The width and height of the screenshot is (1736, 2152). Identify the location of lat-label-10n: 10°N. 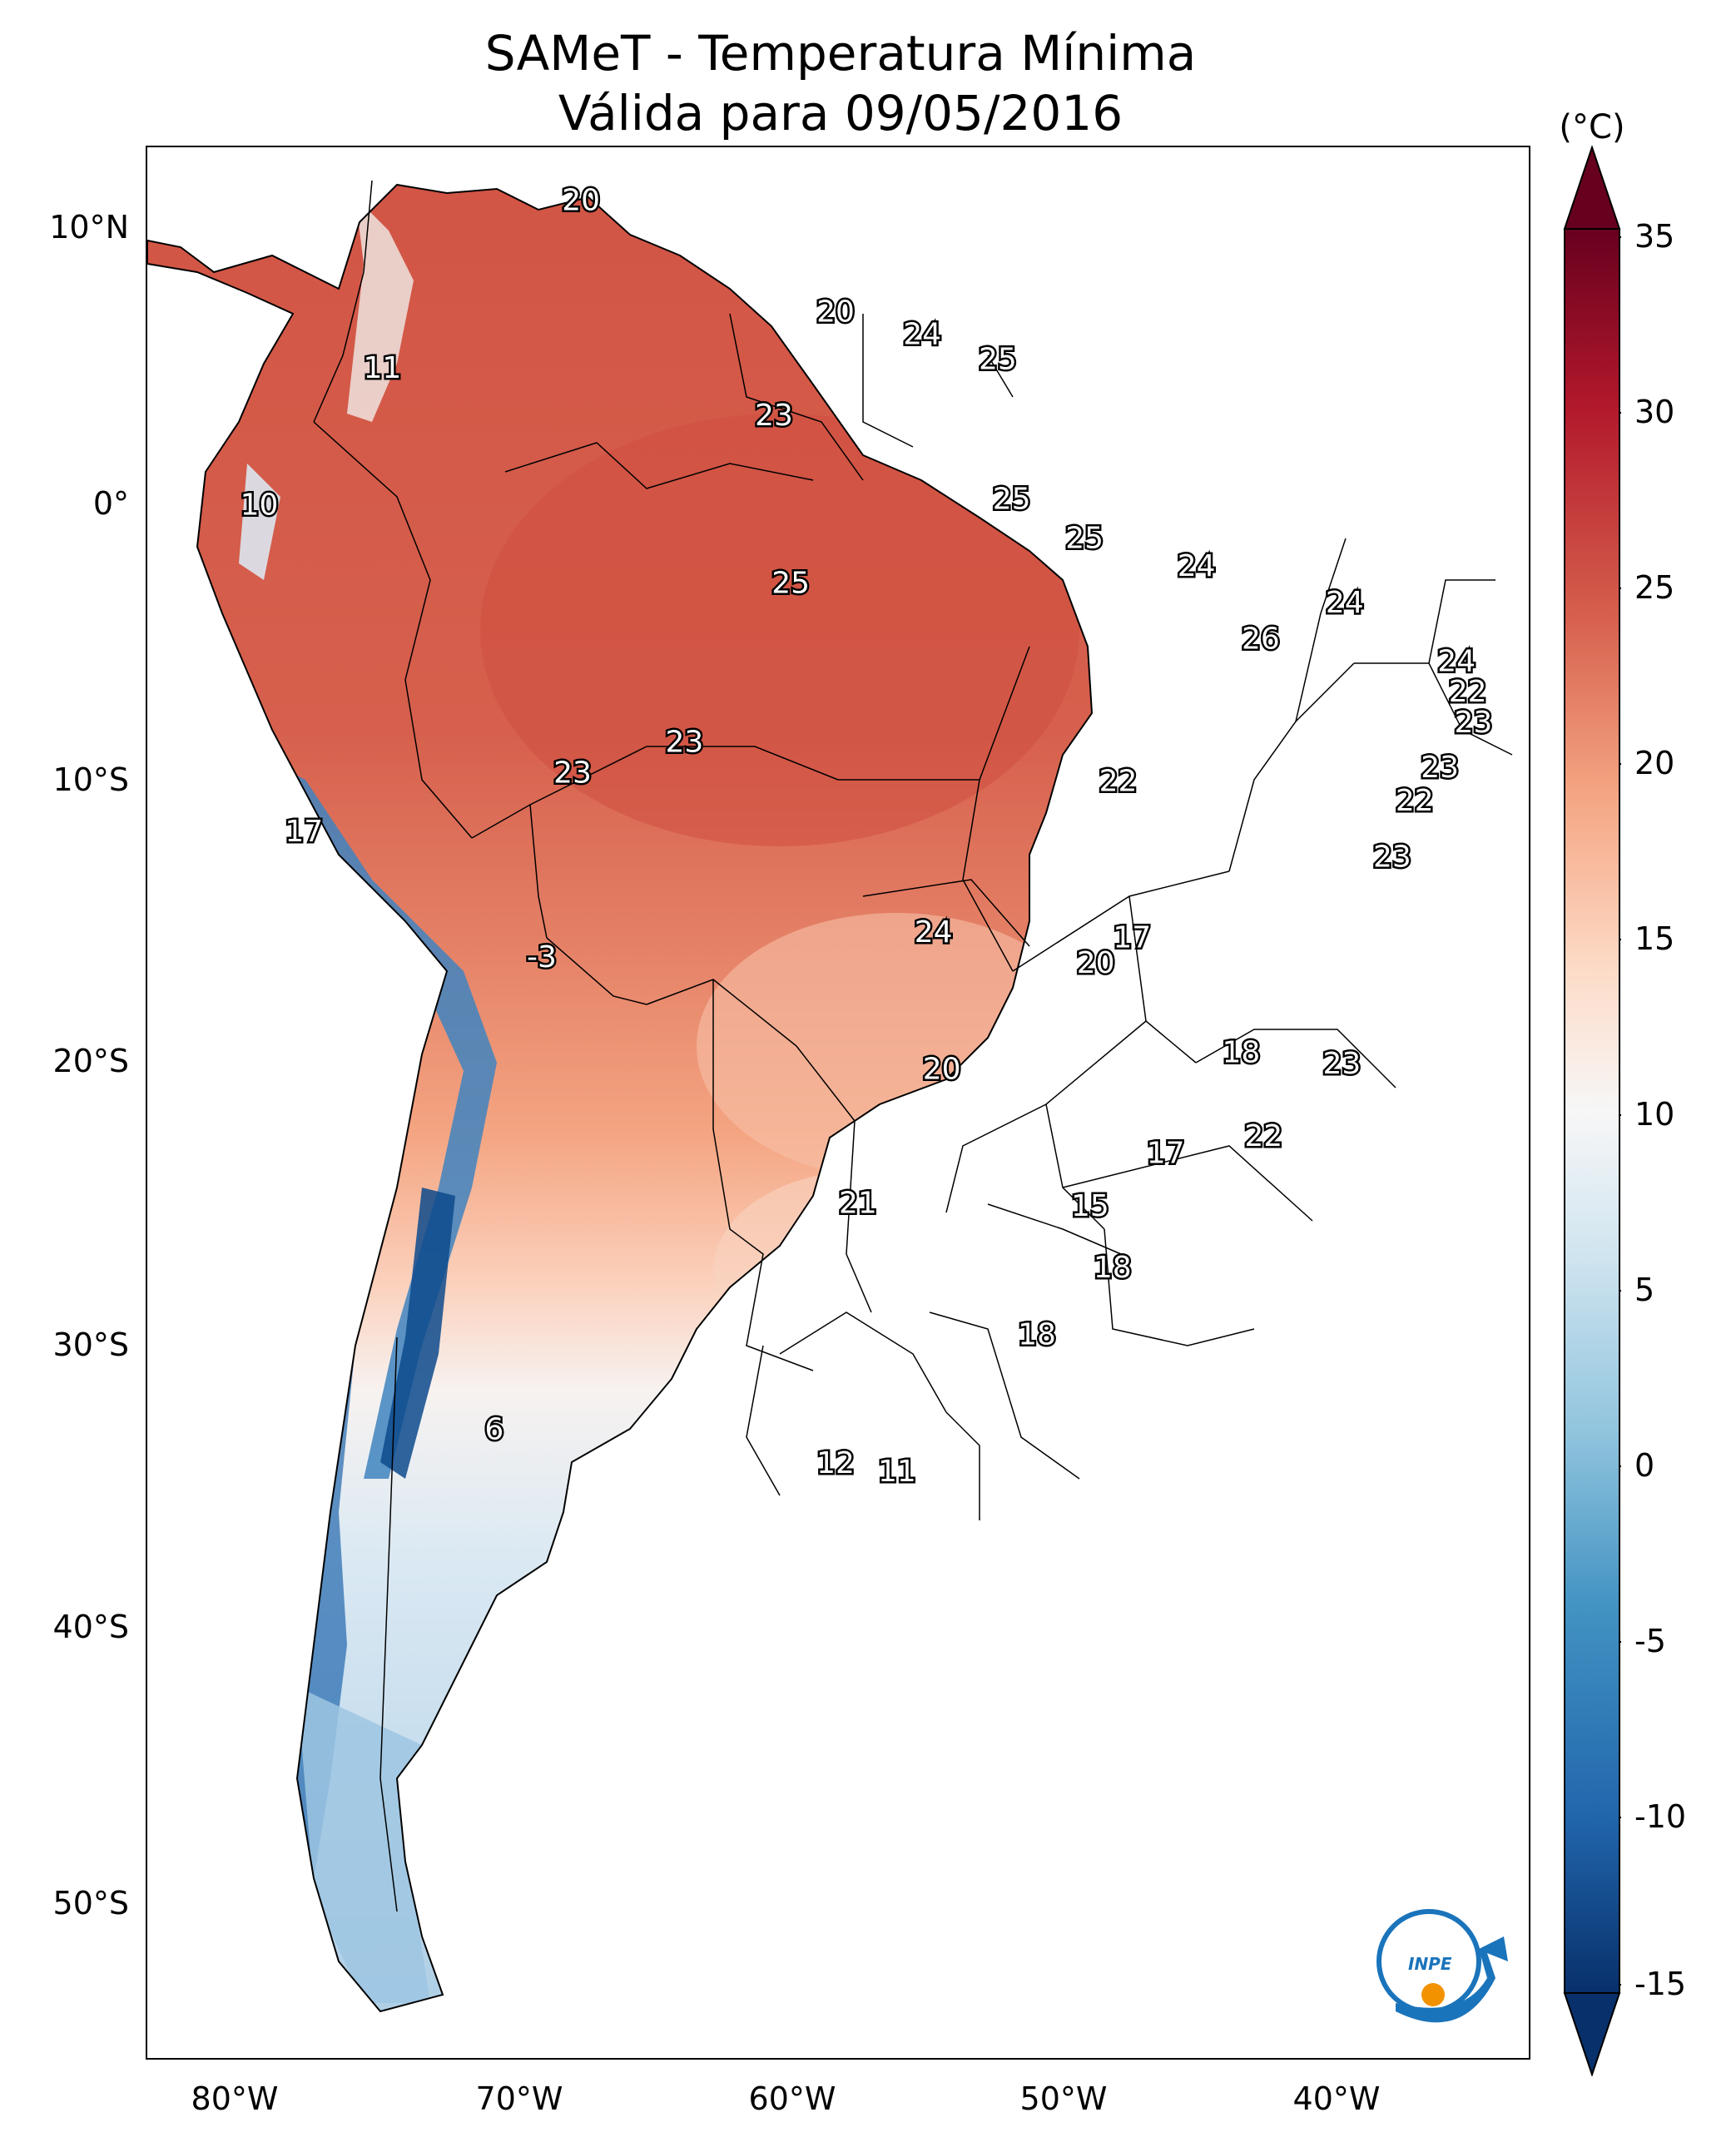
(89, 227).